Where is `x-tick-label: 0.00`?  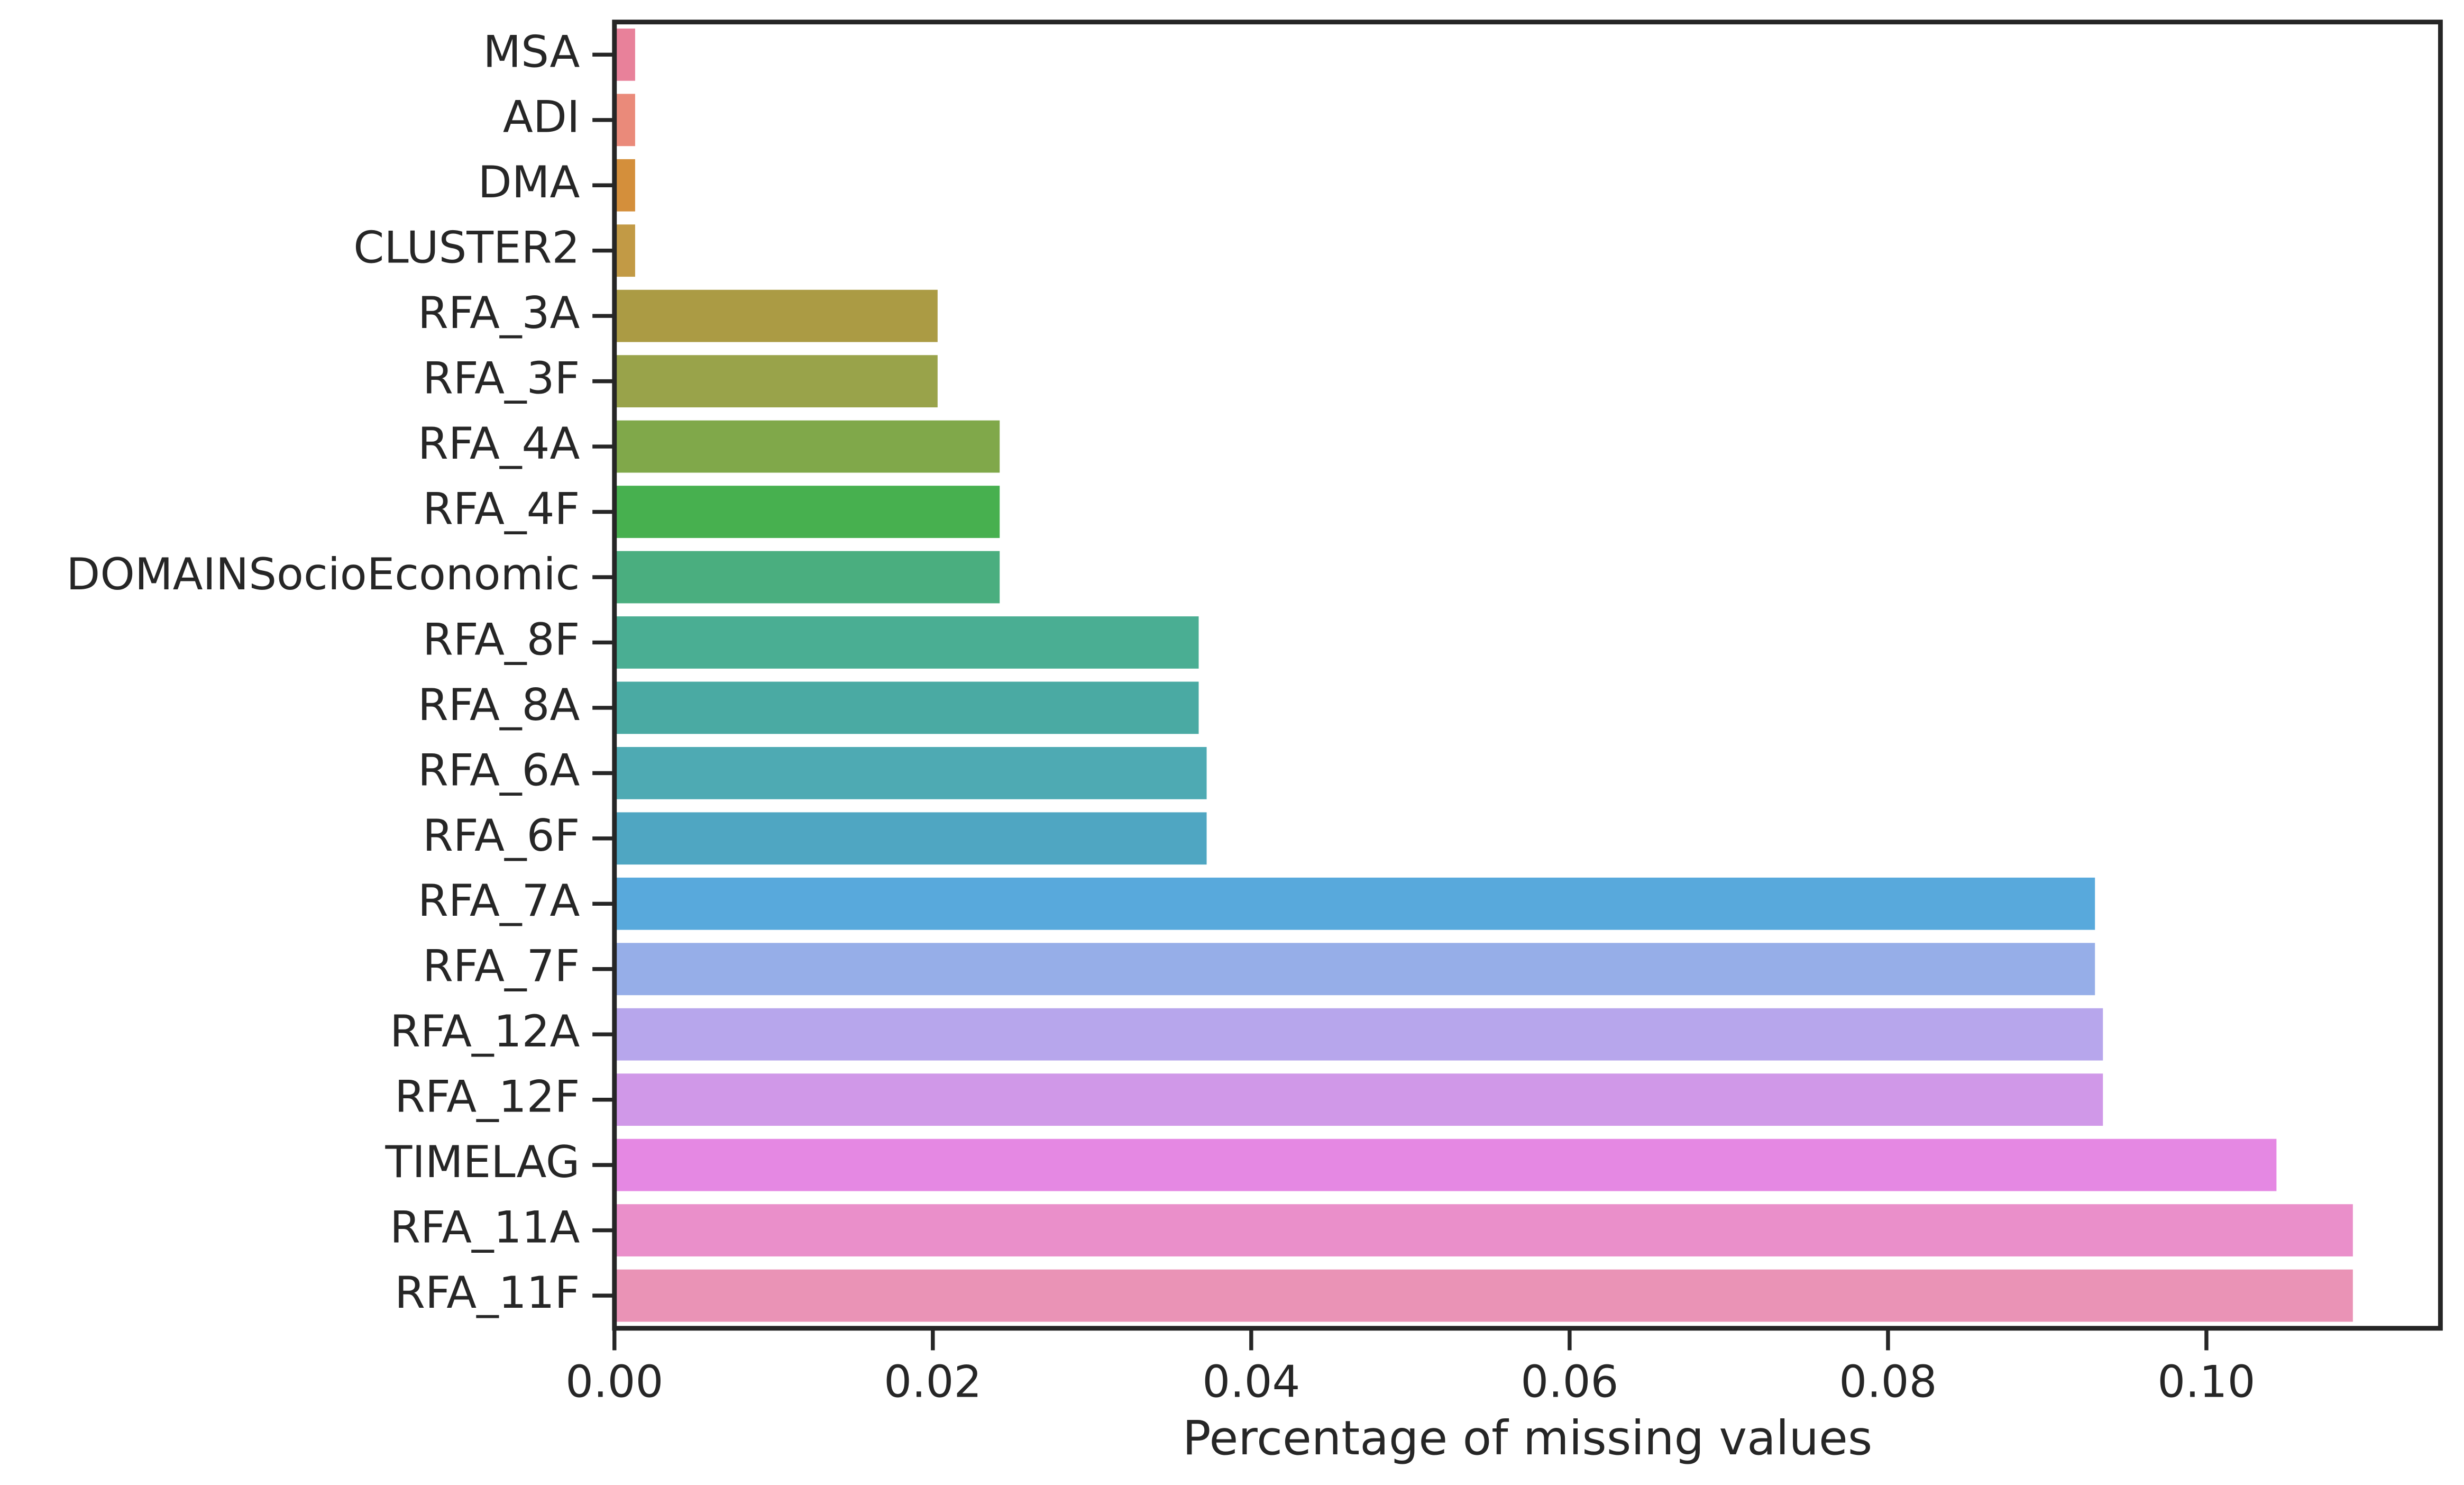 x-tick-label: 0.00 is located at coordinates (614, 1382).